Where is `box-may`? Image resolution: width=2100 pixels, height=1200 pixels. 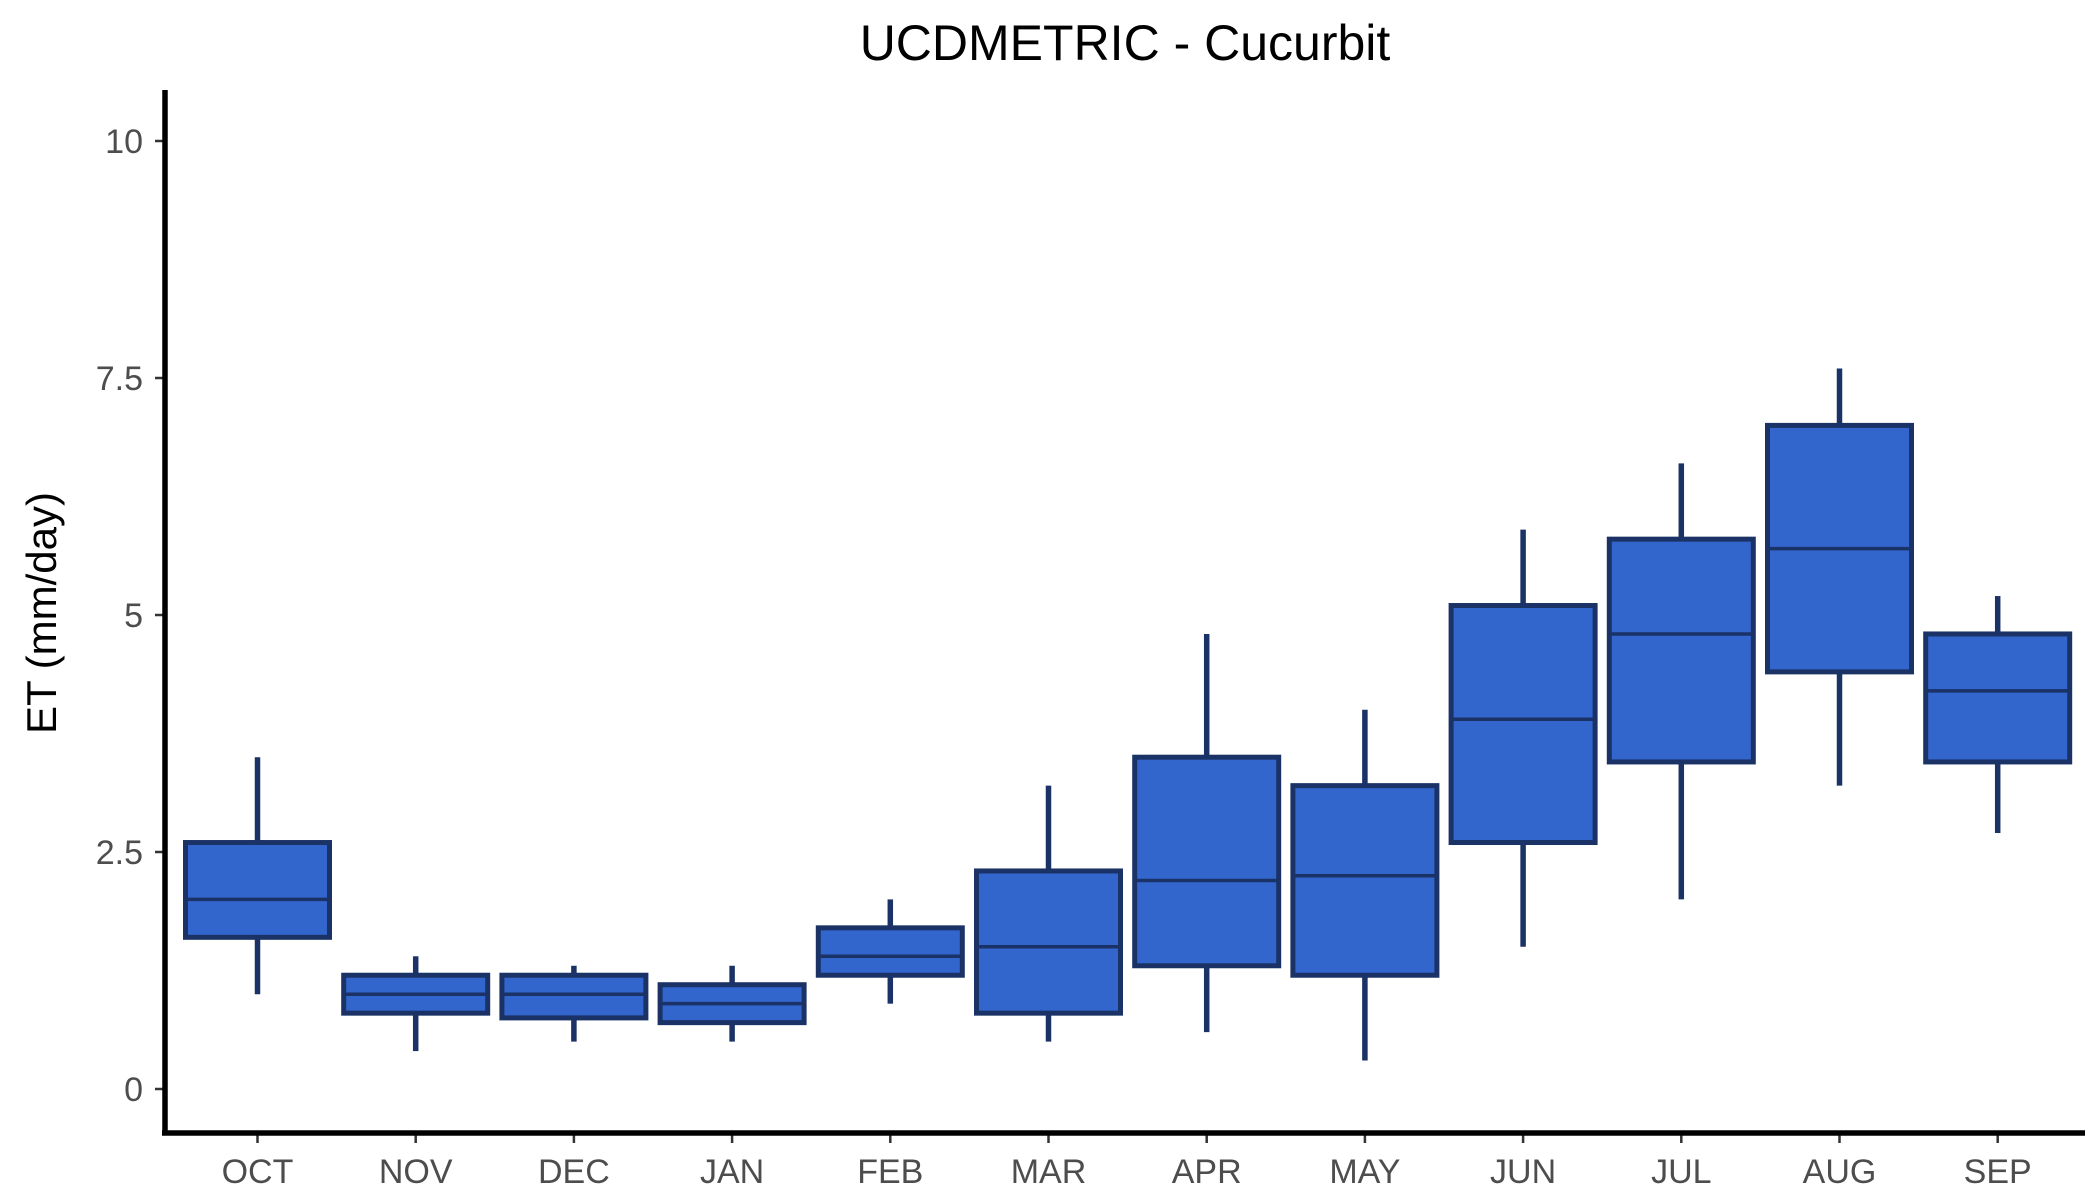
box-may is located at coordinates (1365, 885).